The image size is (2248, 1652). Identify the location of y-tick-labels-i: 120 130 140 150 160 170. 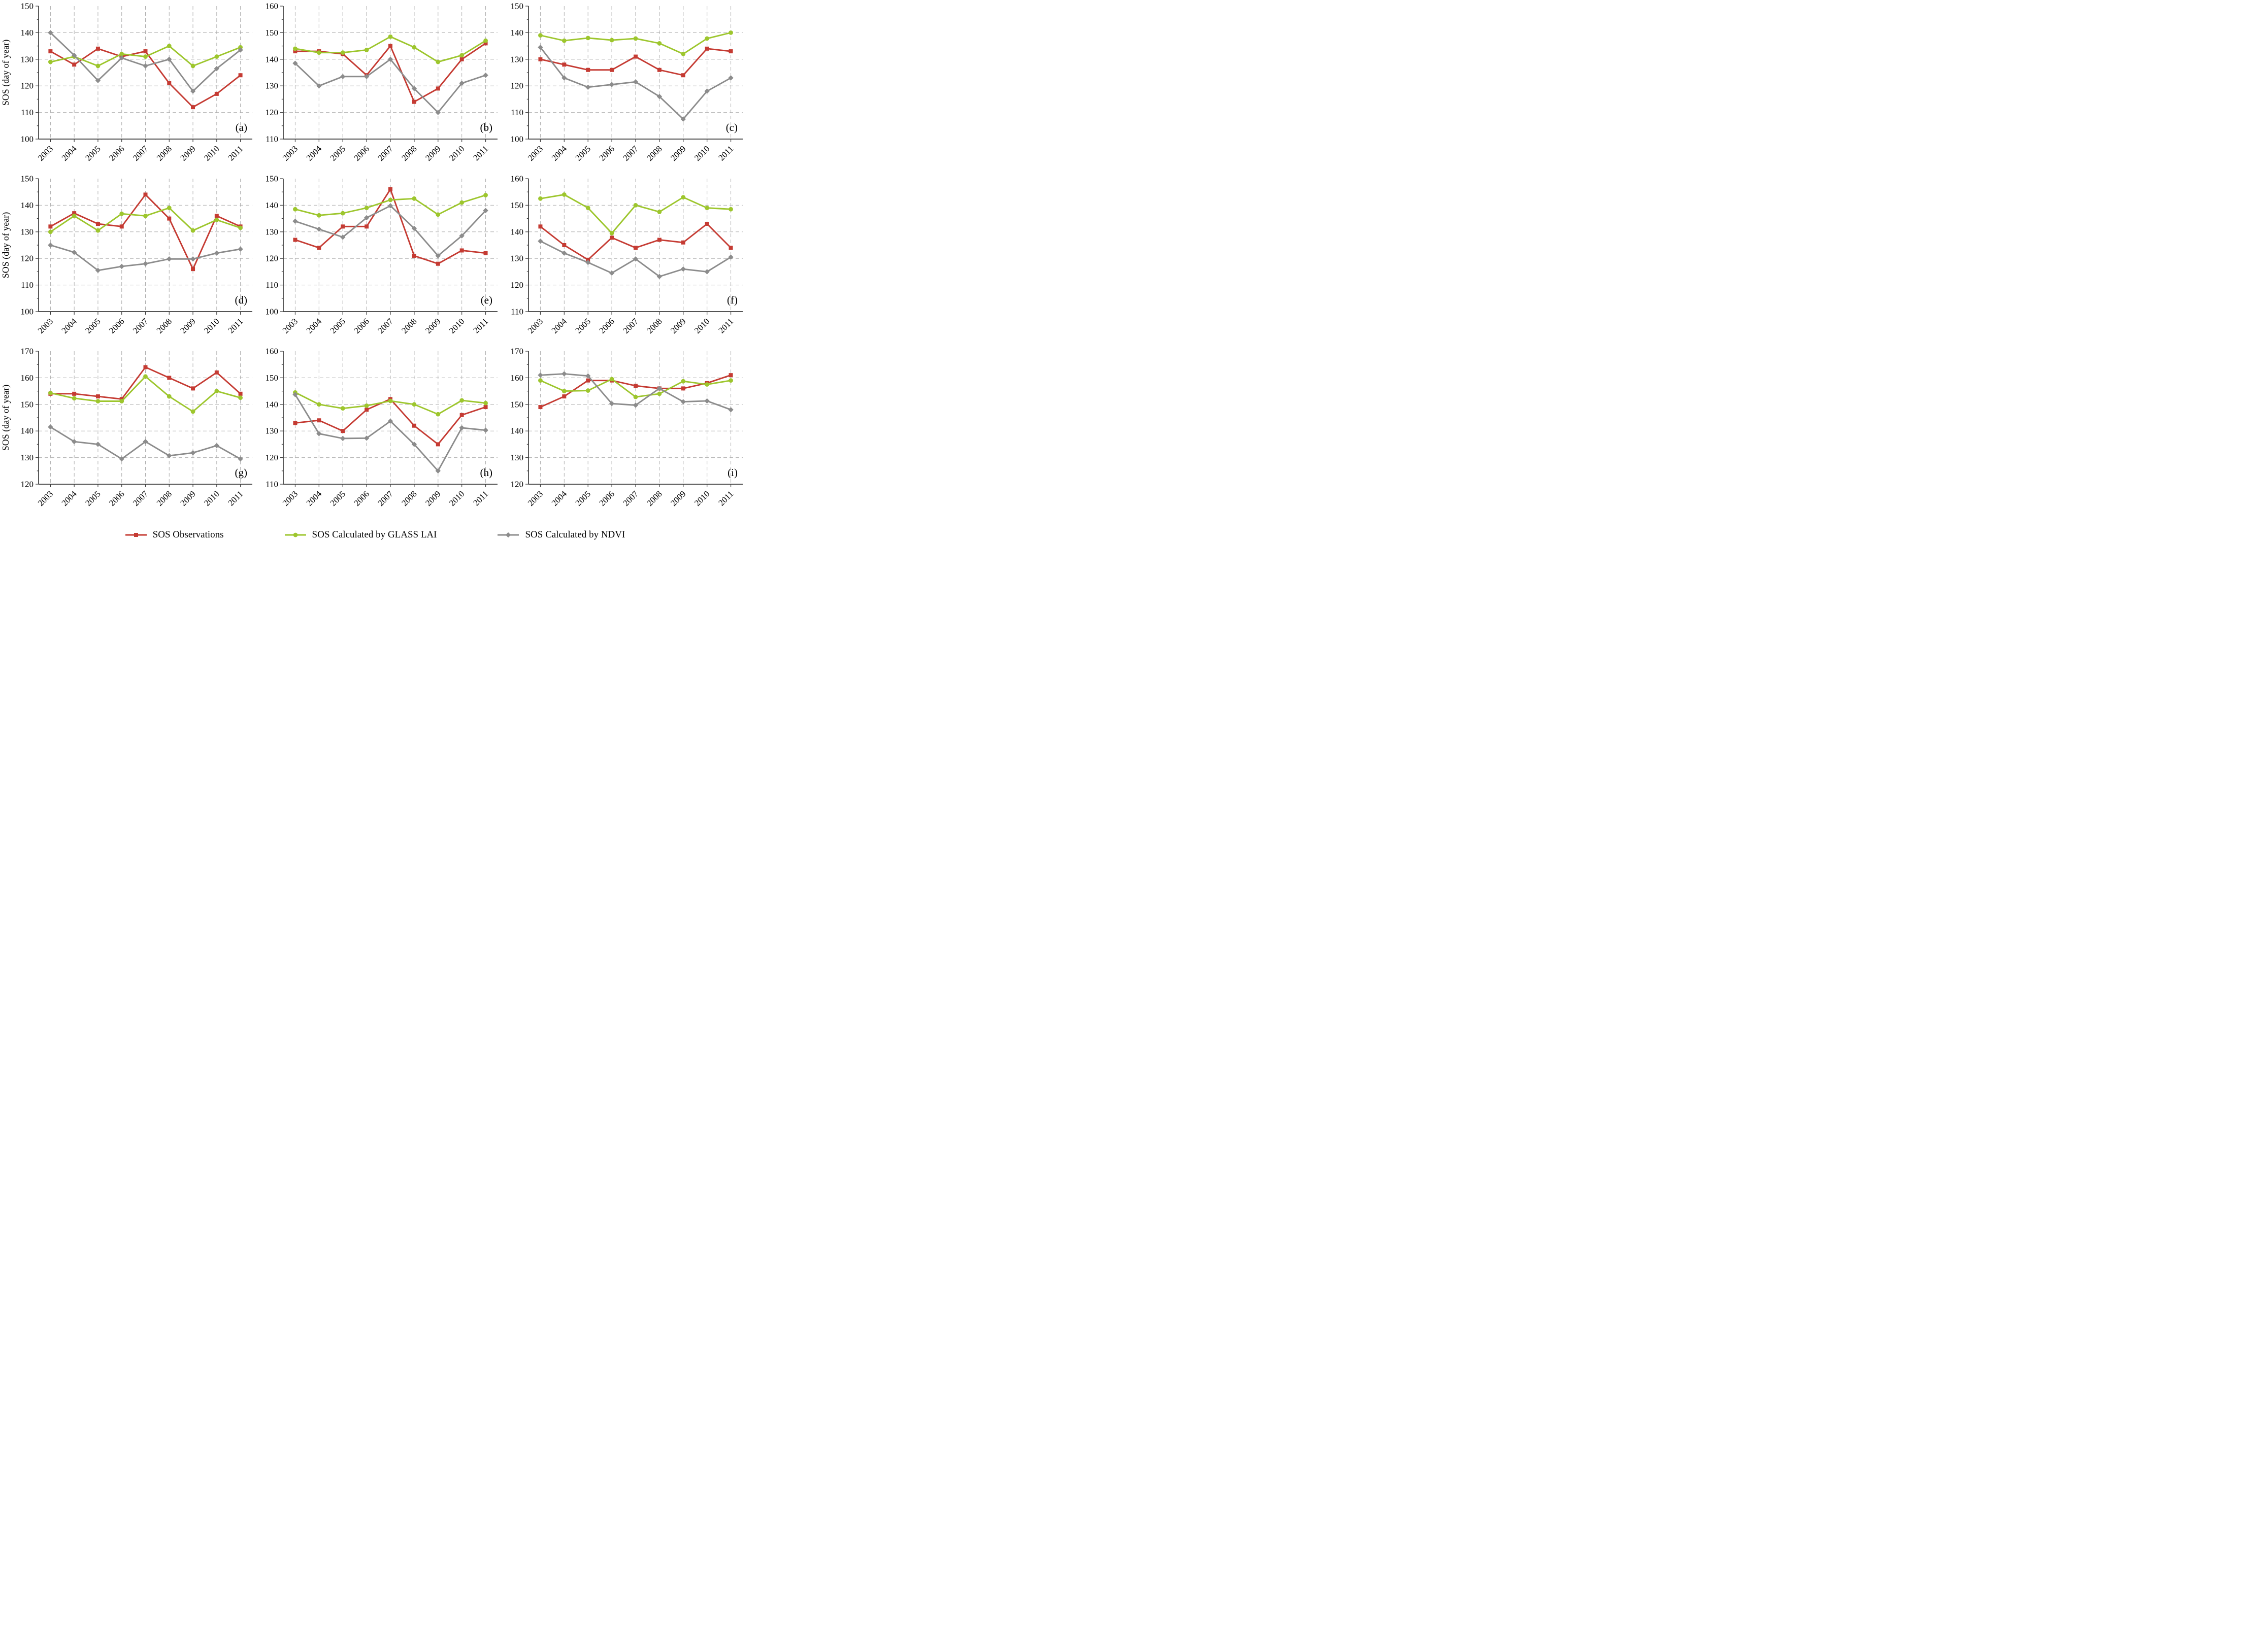
(518, 418).